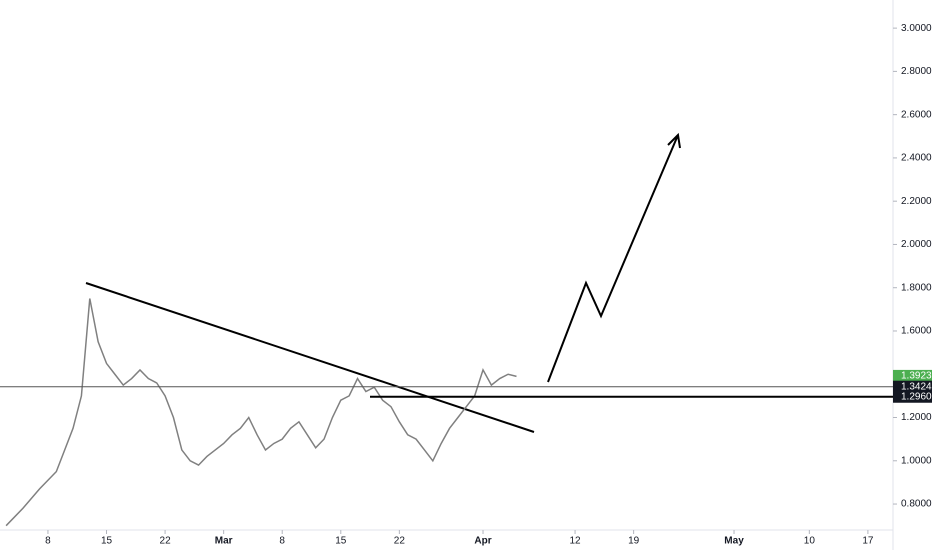  Describe the element at coordinates (916, 417) in the screenshot. I see `y-tick-label: 1.2000` at that location.